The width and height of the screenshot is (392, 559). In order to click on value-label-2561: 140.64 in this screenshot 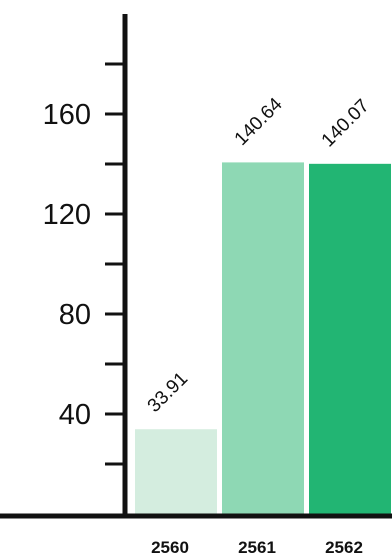, I will do `click(259, 122)`.